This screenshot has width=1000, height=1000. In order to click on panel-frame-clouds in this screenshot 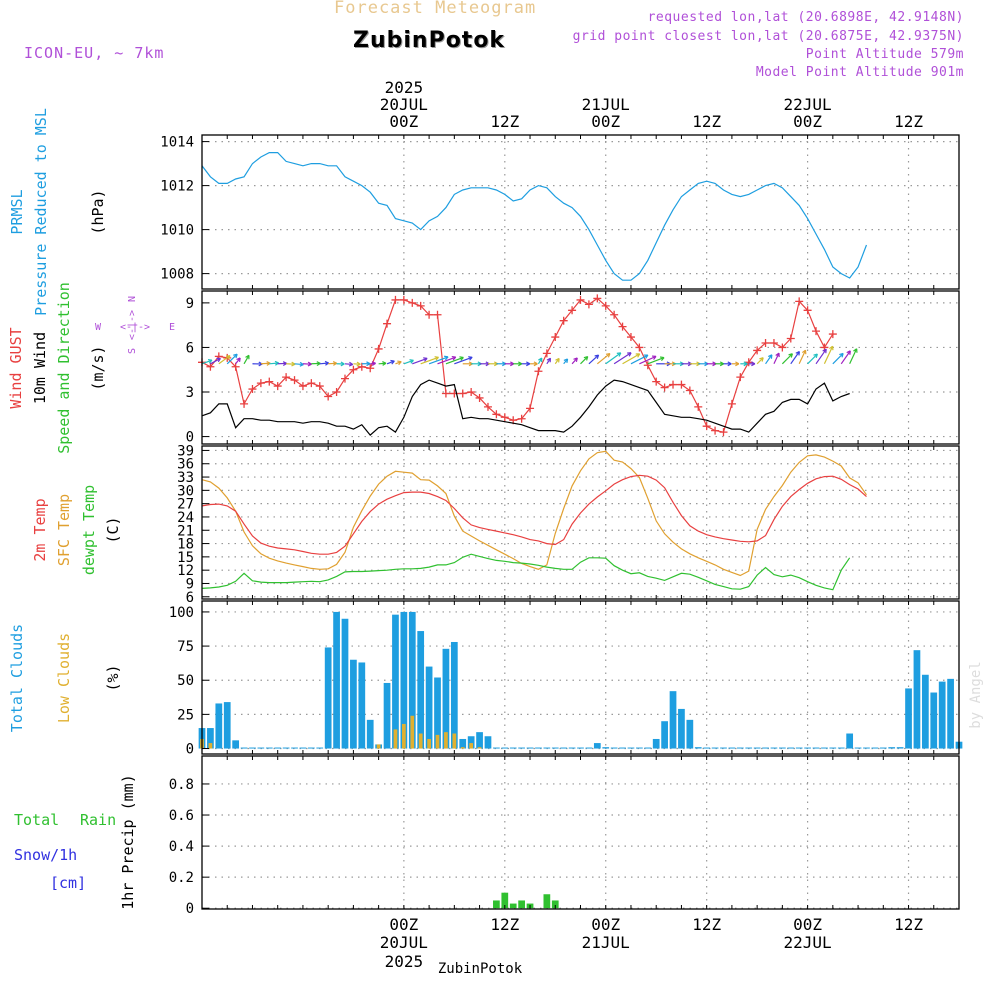, I will do `click(580, 677)`.